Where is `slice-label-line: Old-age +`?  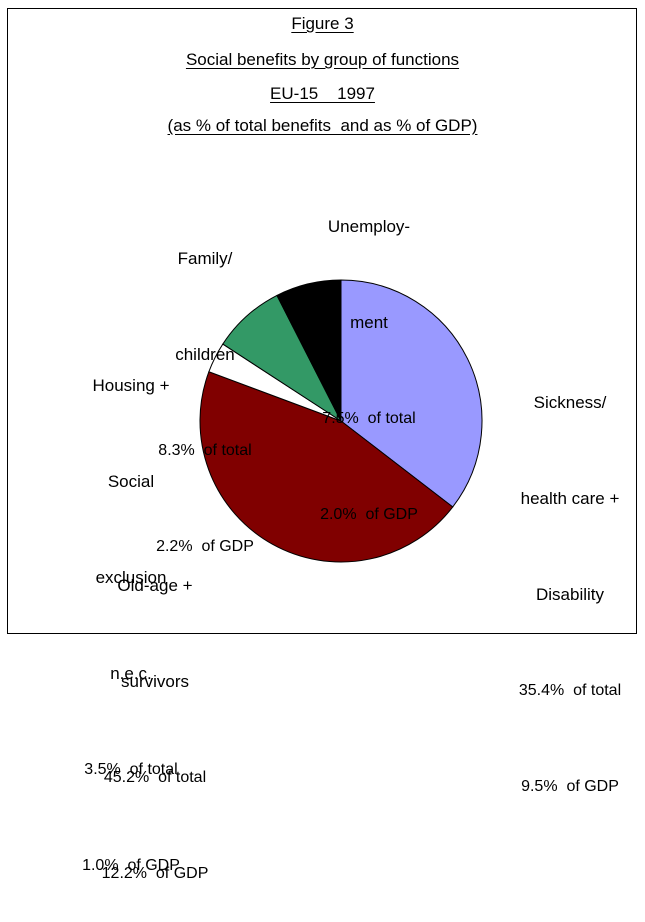
slice-label-line: Old-age + is located at coordinates (155, 585).